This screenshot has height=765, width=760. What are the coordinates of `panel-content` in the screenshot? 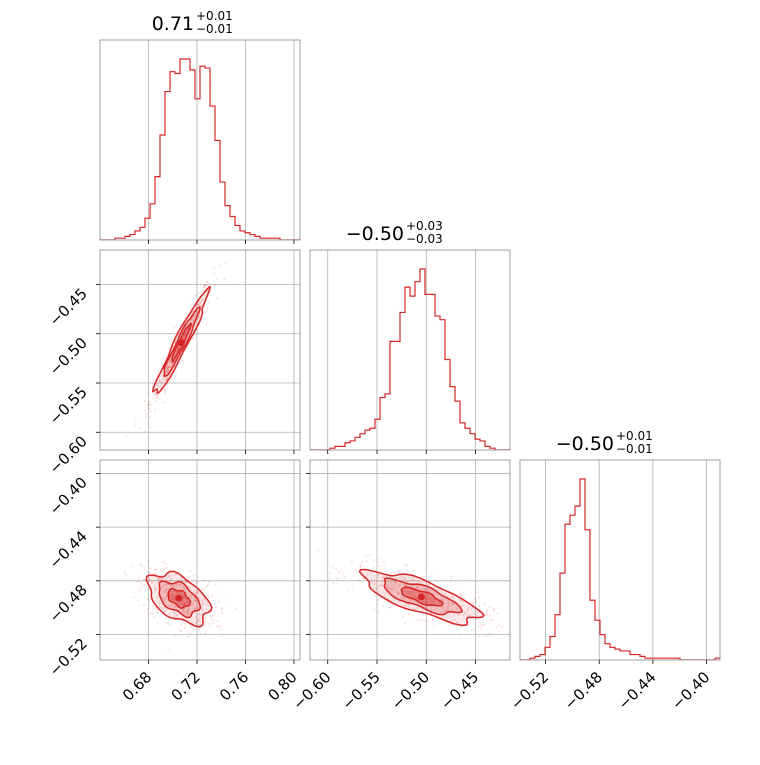 It's located at (200, 149).